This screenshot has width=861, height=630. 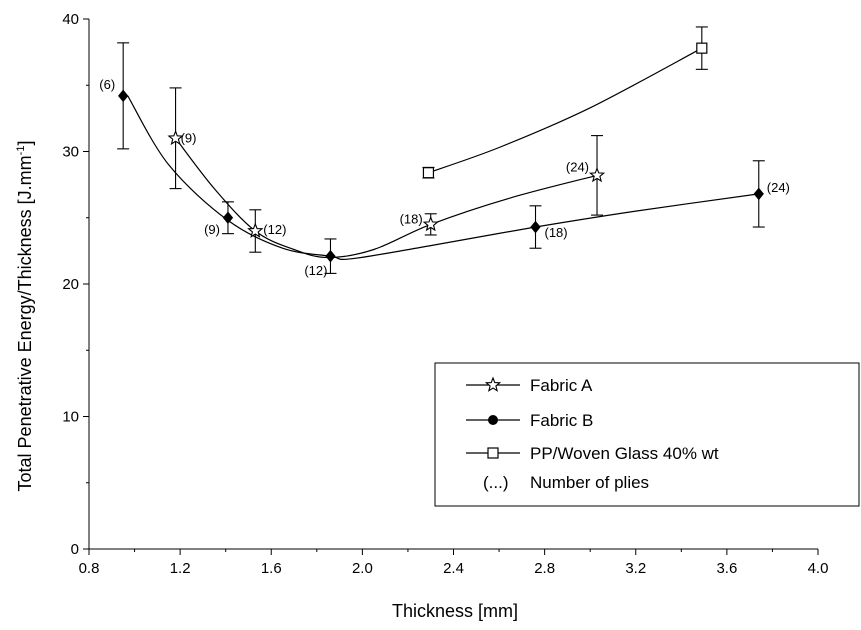 What do you see at coordinates (107, 84) in the screenshot?
I see `ply-label-fabric-b: (6)` at bounding box center [107, 84].